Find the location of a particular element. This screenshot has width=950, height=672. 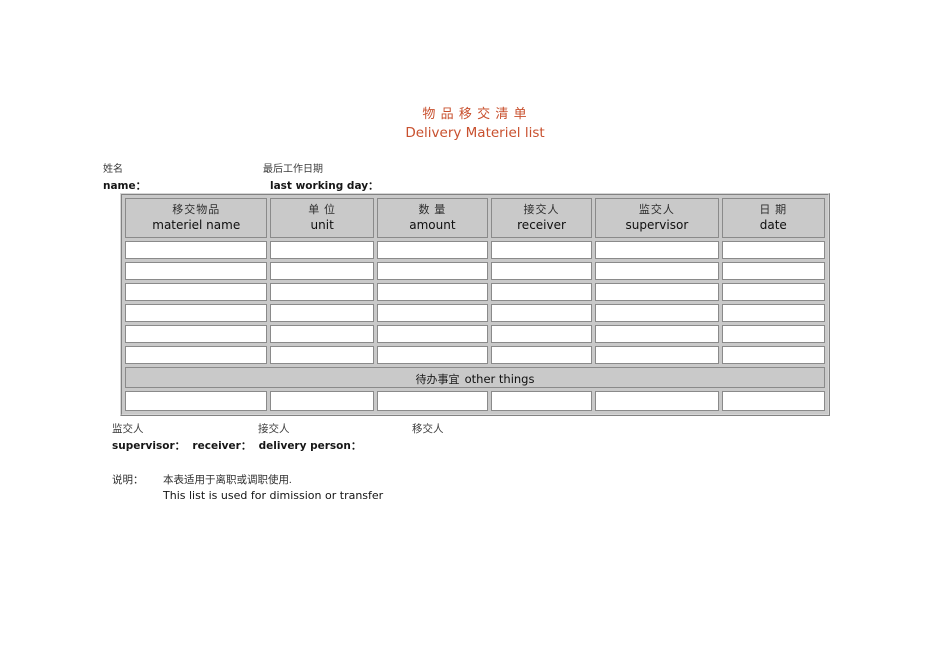

page-title: 物 品 移 交 清 单 is located at coordinates (475, 113).